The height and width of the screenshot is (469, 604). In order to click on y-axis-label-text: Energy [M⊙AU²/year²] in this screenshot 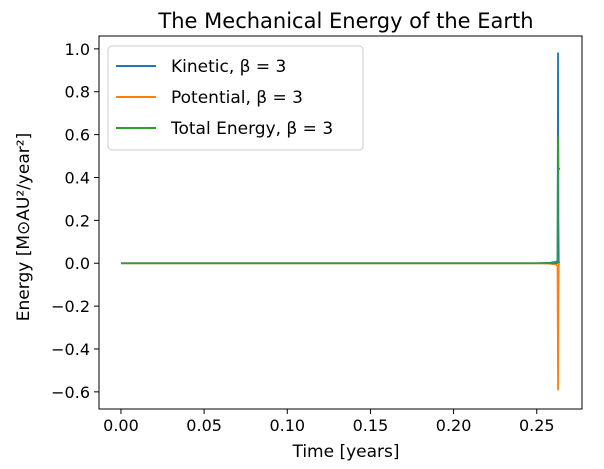, I will do `click(24, 227)`.